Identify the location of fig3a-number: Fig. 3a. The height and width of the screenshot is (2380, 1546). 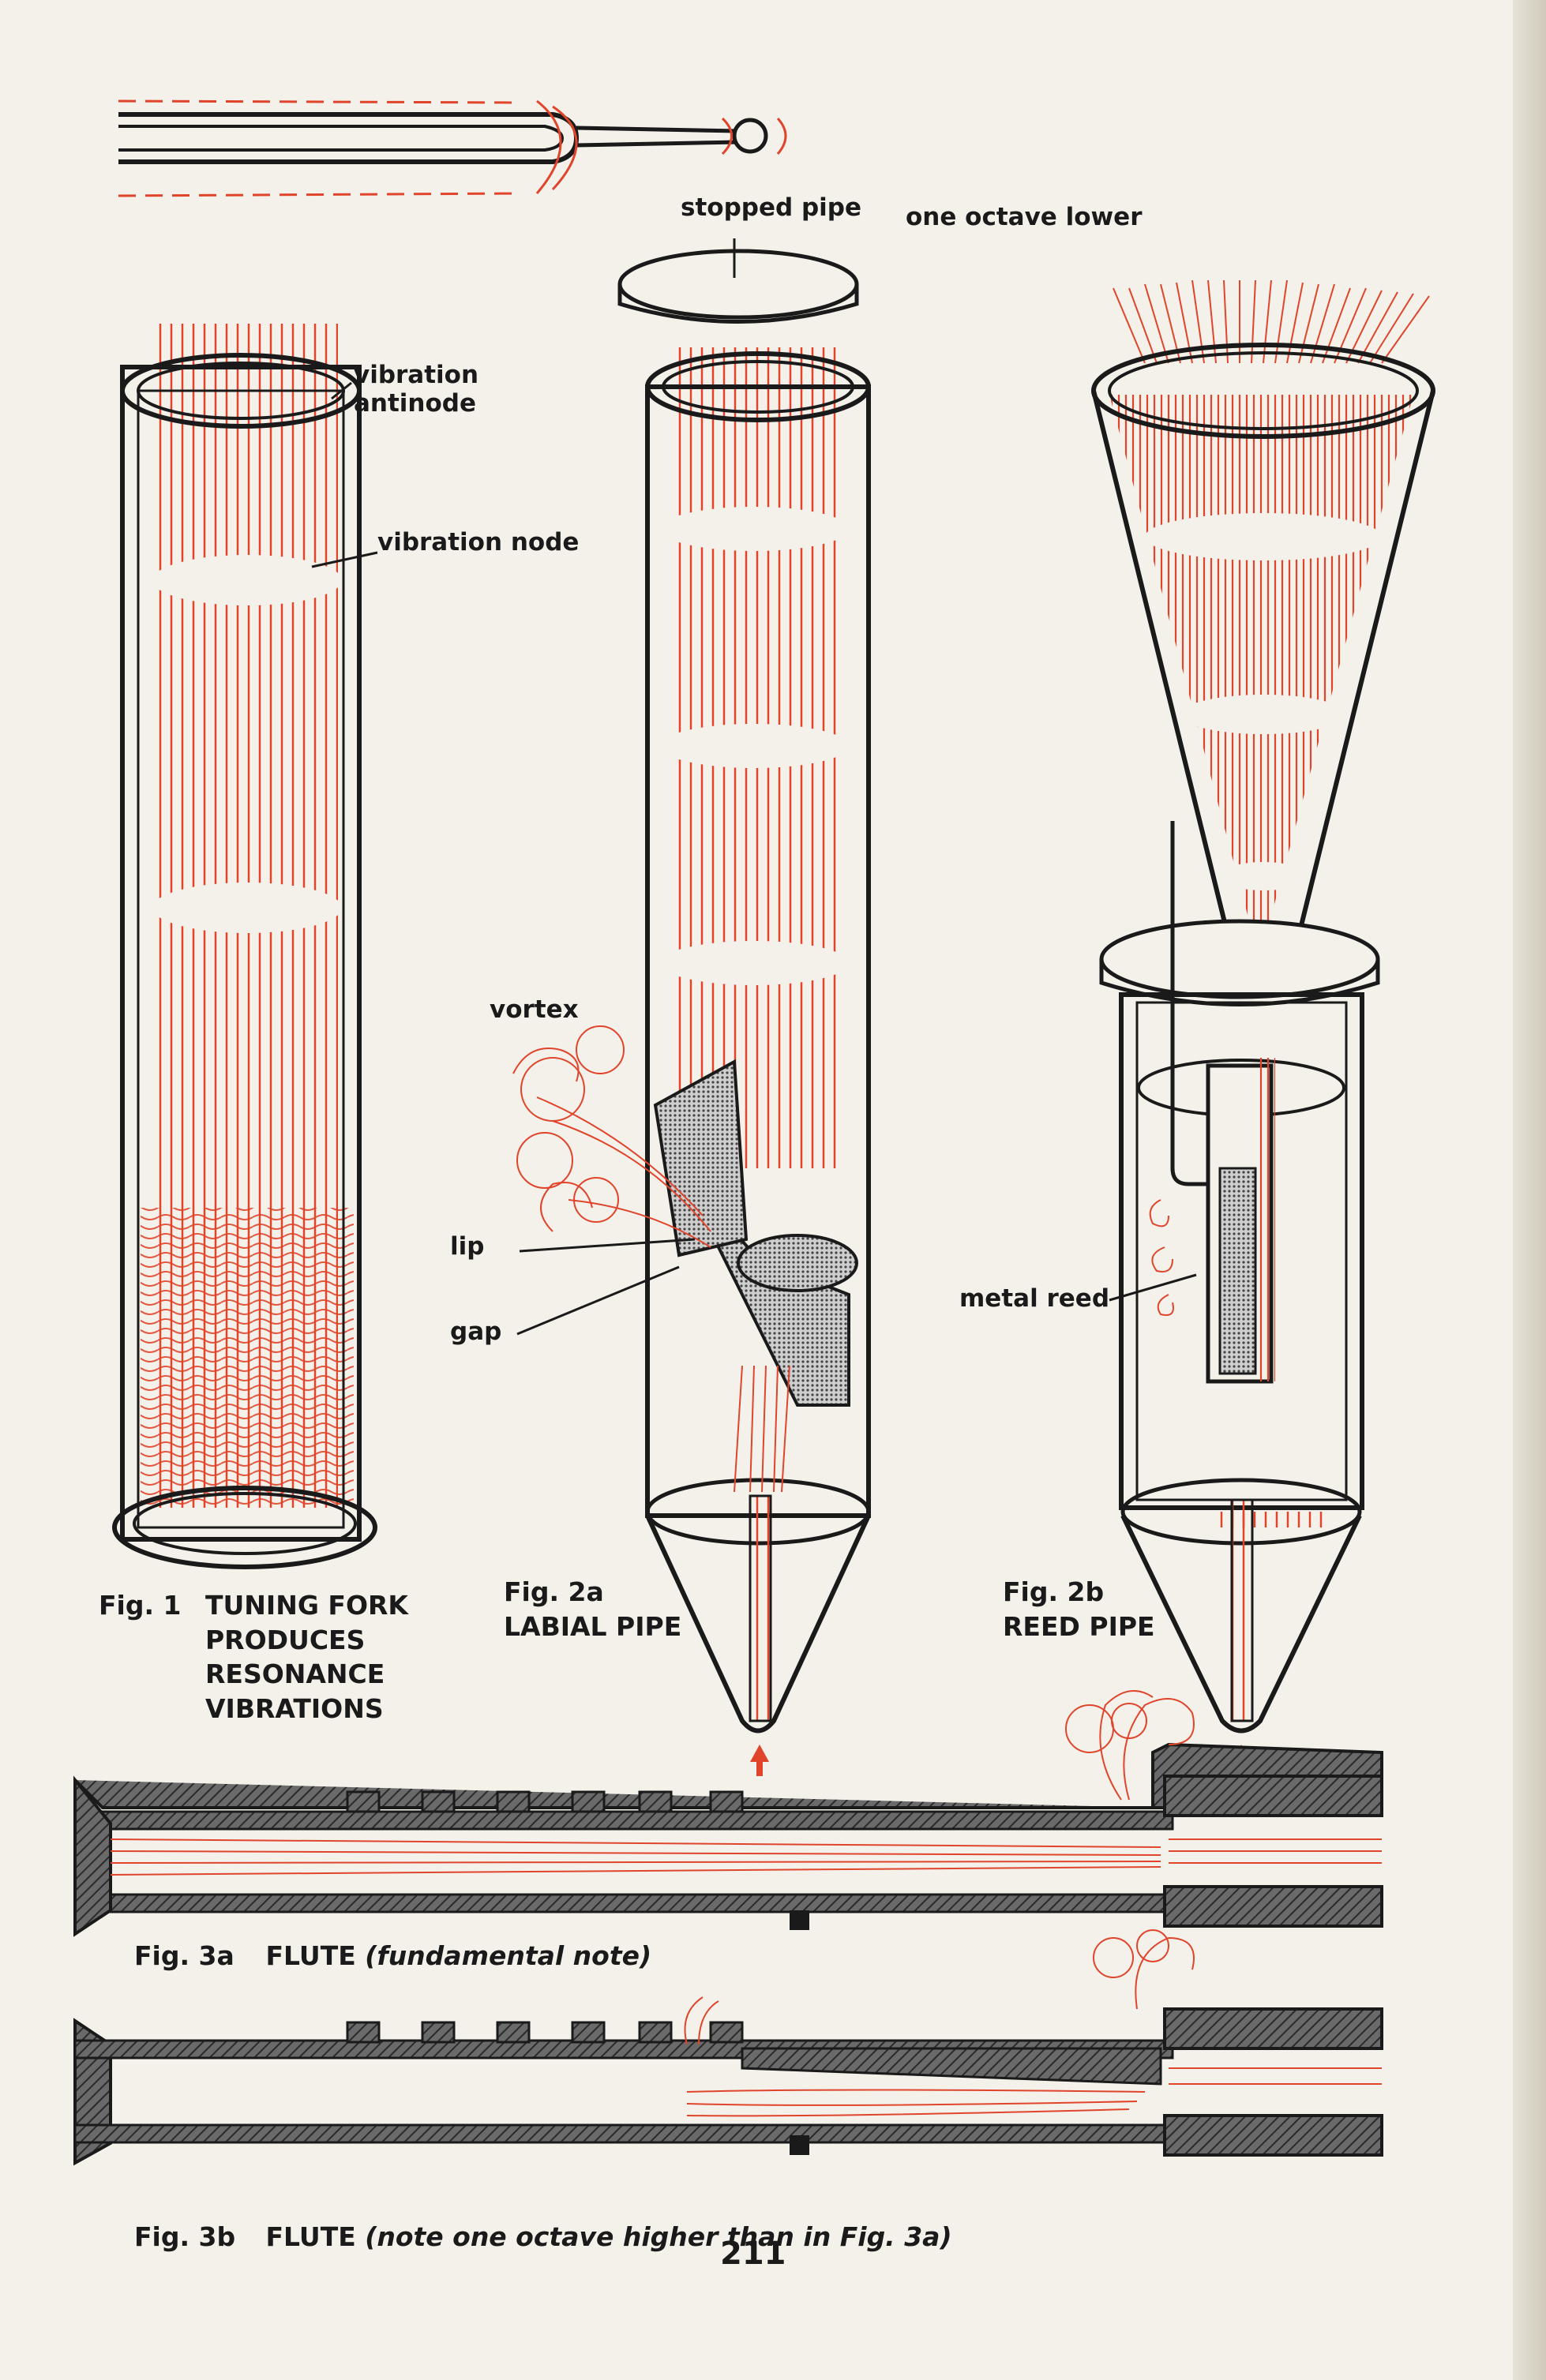
(184, 1955).